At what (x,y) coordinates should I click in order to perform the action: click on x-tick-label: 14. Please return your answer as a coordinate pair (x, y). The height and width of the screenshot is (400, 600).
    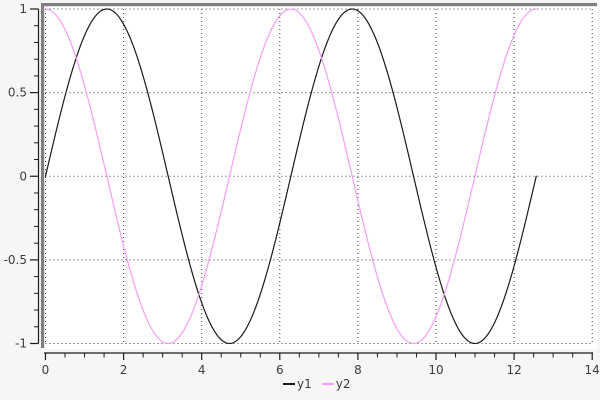
    Looking at the image, I should click on (592, 370).